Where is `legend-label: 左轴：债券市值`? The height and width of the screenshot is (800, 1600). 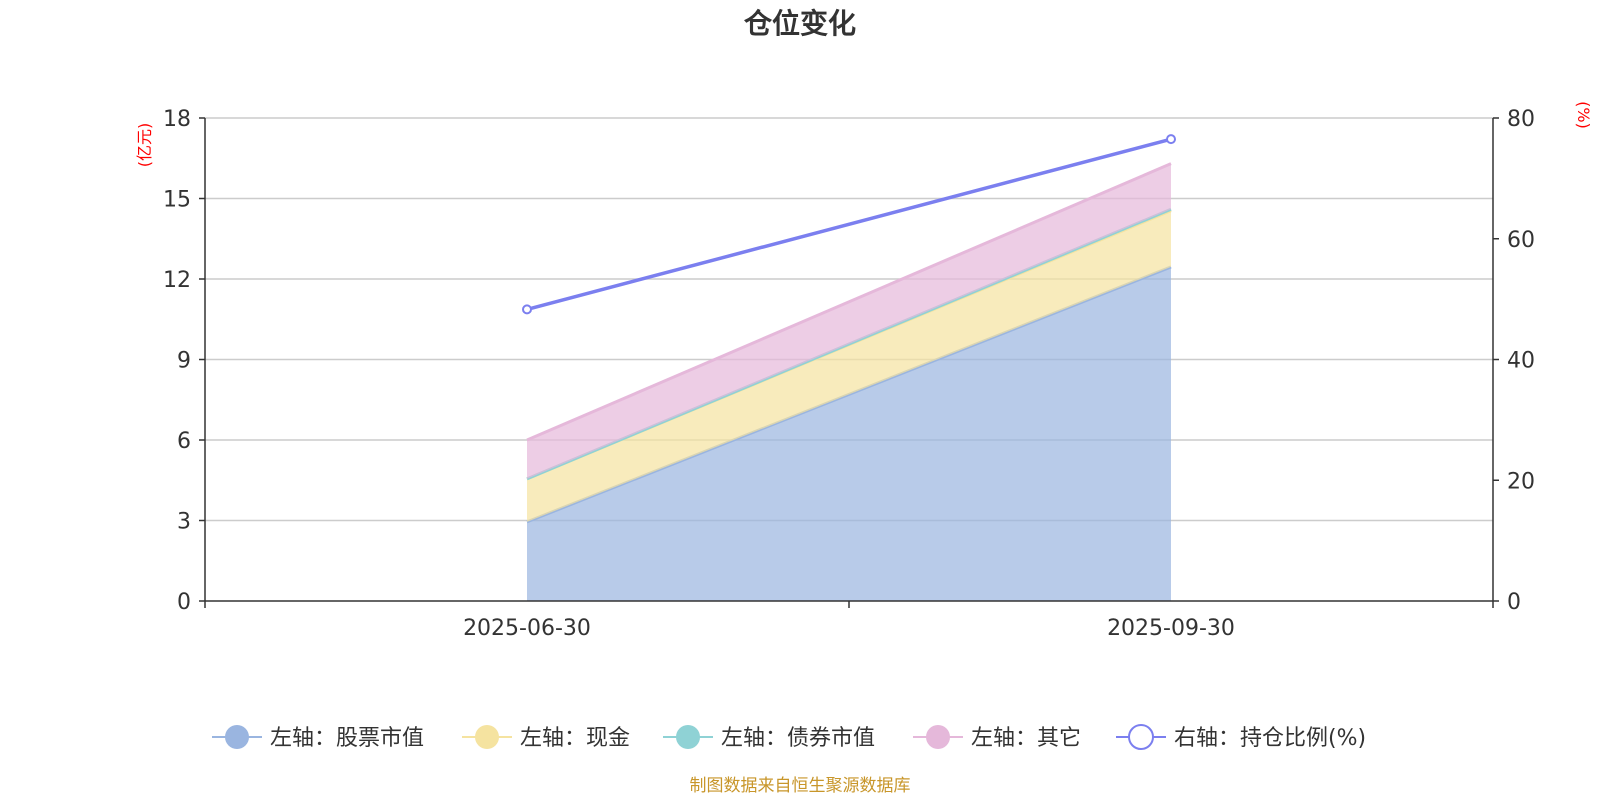
legend-label: 左轴：债券市值 is located at coordinates (798, 738).